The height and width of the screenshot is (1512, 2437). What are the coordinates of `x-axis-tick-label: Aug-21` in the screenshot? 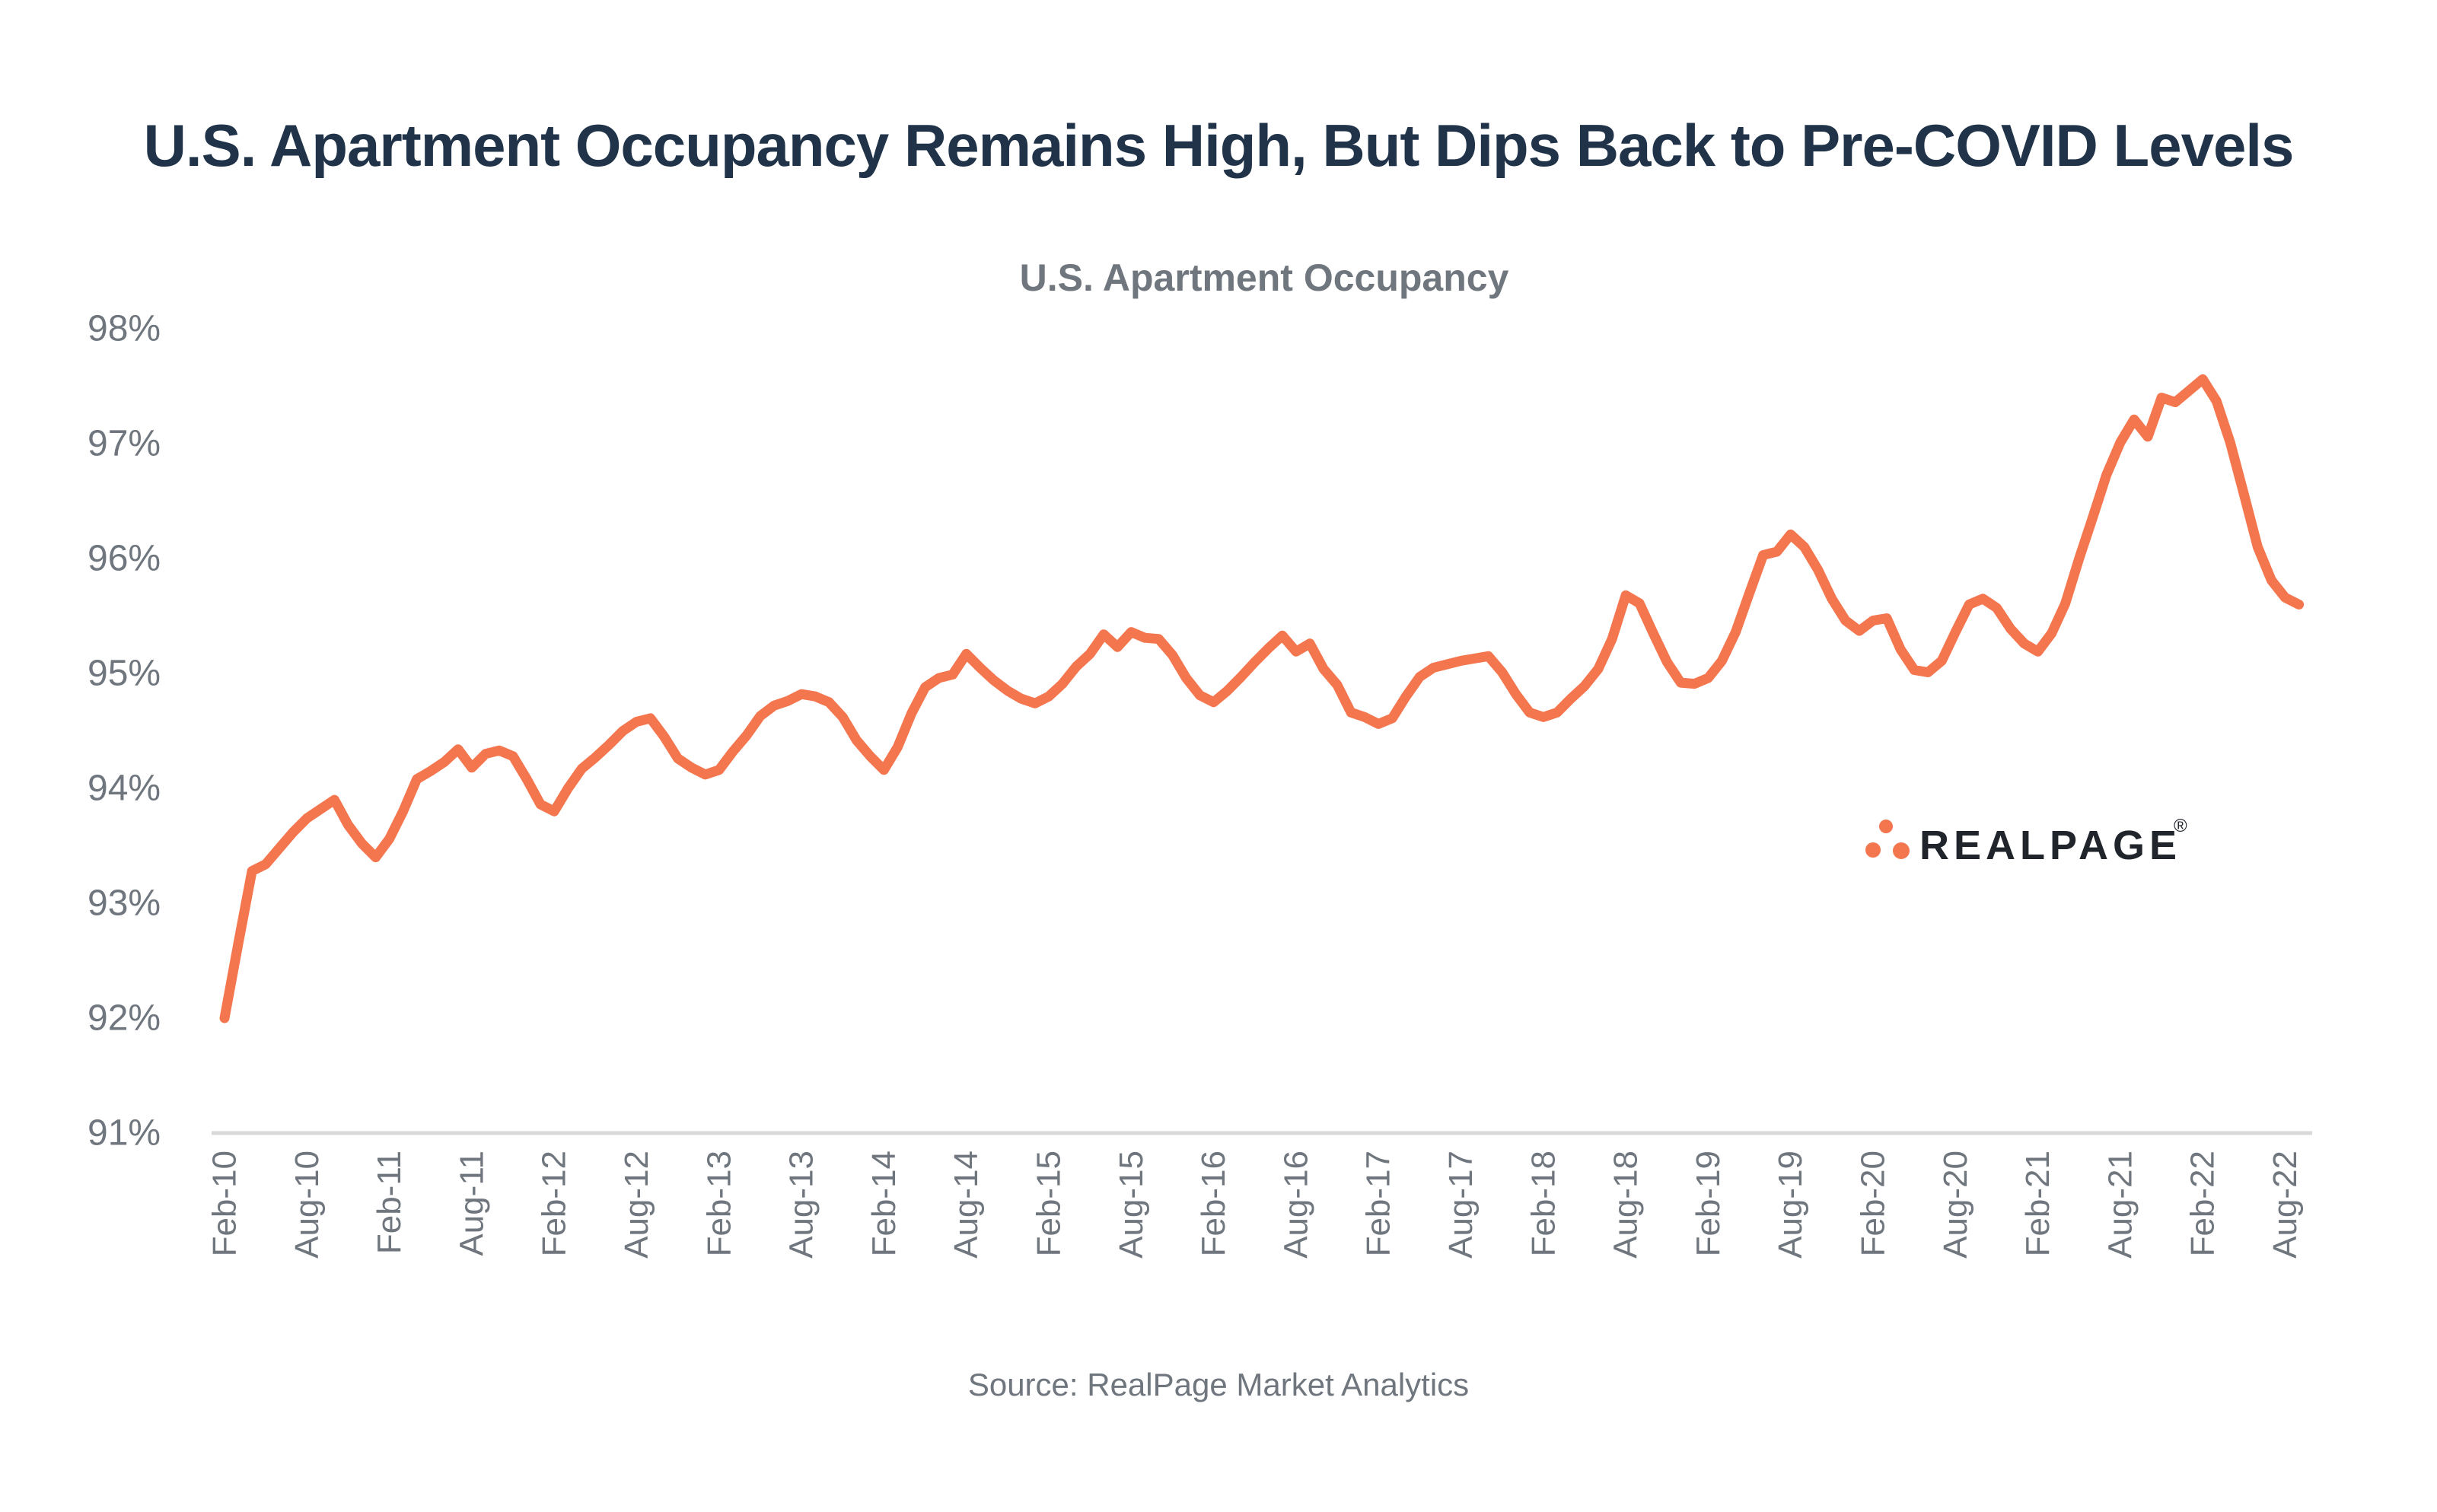 It's located at (2120, 1205).